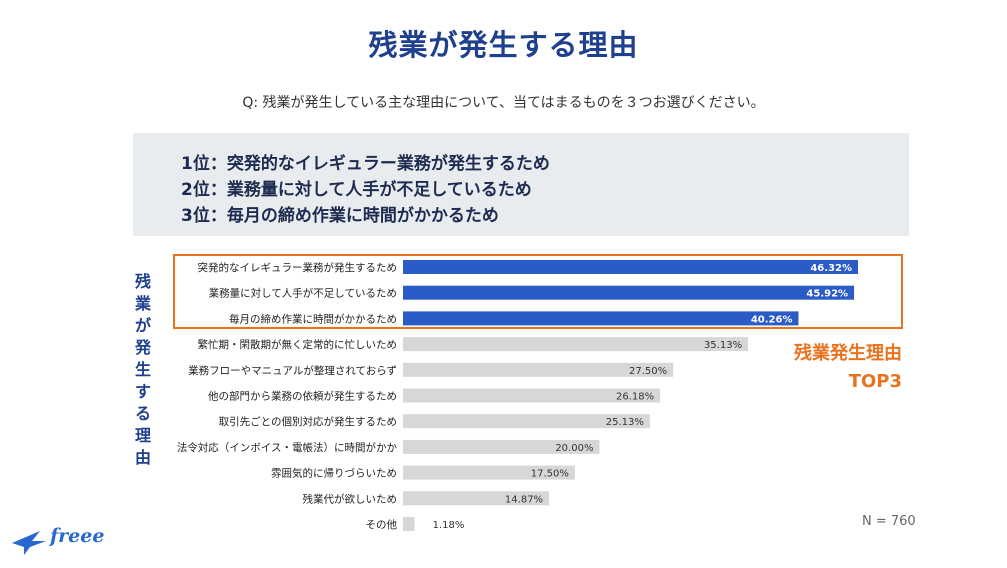 Image resolution: width=1007 pixels, height=568 pixels. I want to click on vertical-label-char: 理, so click(142, 435).